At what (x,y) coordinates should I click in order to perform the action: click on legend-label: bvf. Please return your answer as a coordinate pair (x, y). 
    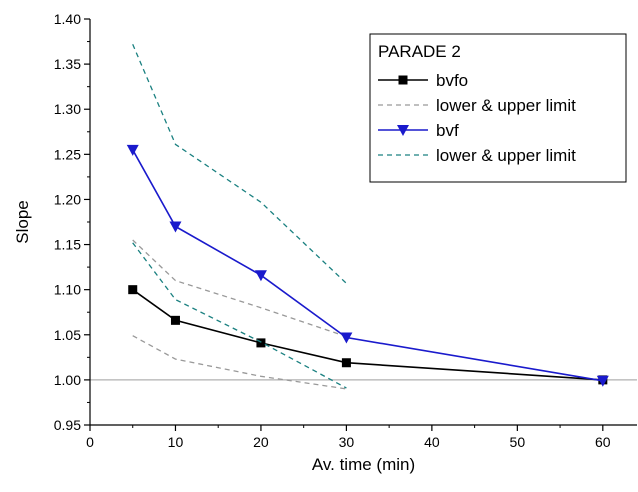
    Looking at the image, I should click on (447, 130).